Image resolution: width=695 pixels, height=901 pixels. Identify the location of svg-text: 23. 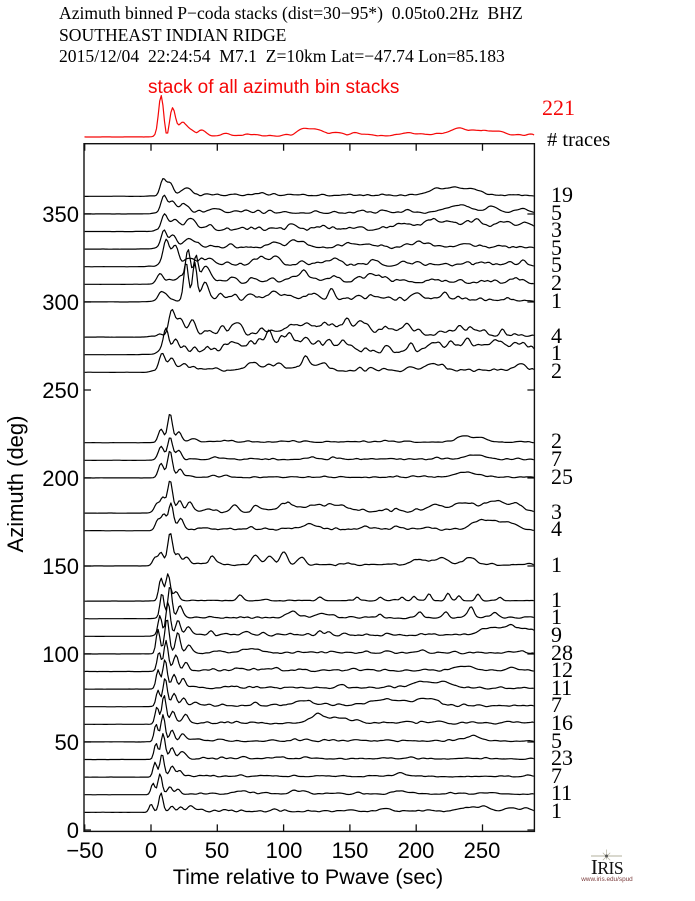
(562, 757).